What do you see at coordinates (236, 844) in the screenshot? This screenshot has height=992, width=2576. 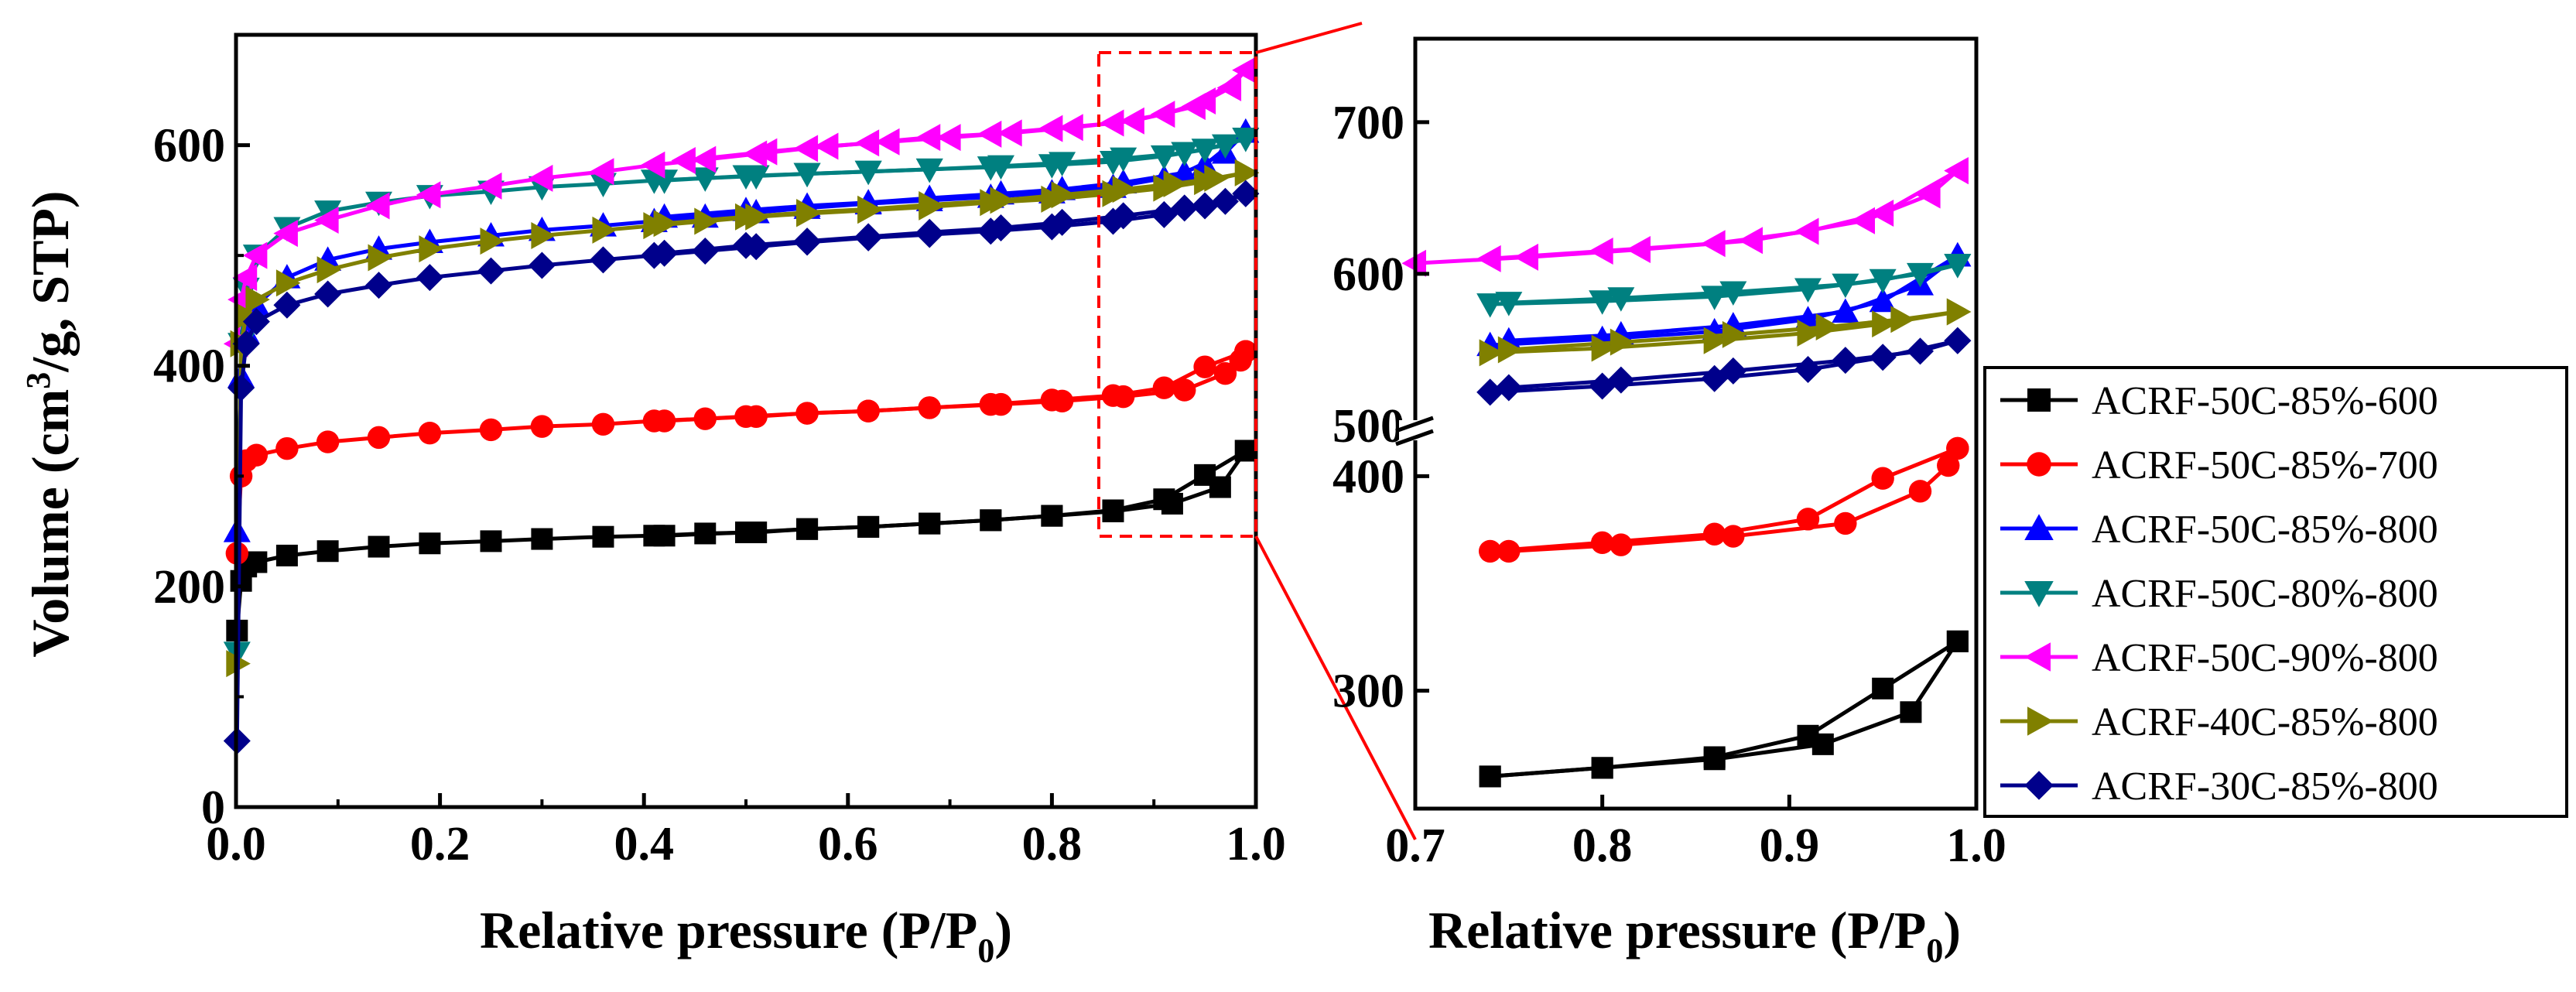 I see `main-x-tick-label: 0.0` at bounding box center [236, 844].